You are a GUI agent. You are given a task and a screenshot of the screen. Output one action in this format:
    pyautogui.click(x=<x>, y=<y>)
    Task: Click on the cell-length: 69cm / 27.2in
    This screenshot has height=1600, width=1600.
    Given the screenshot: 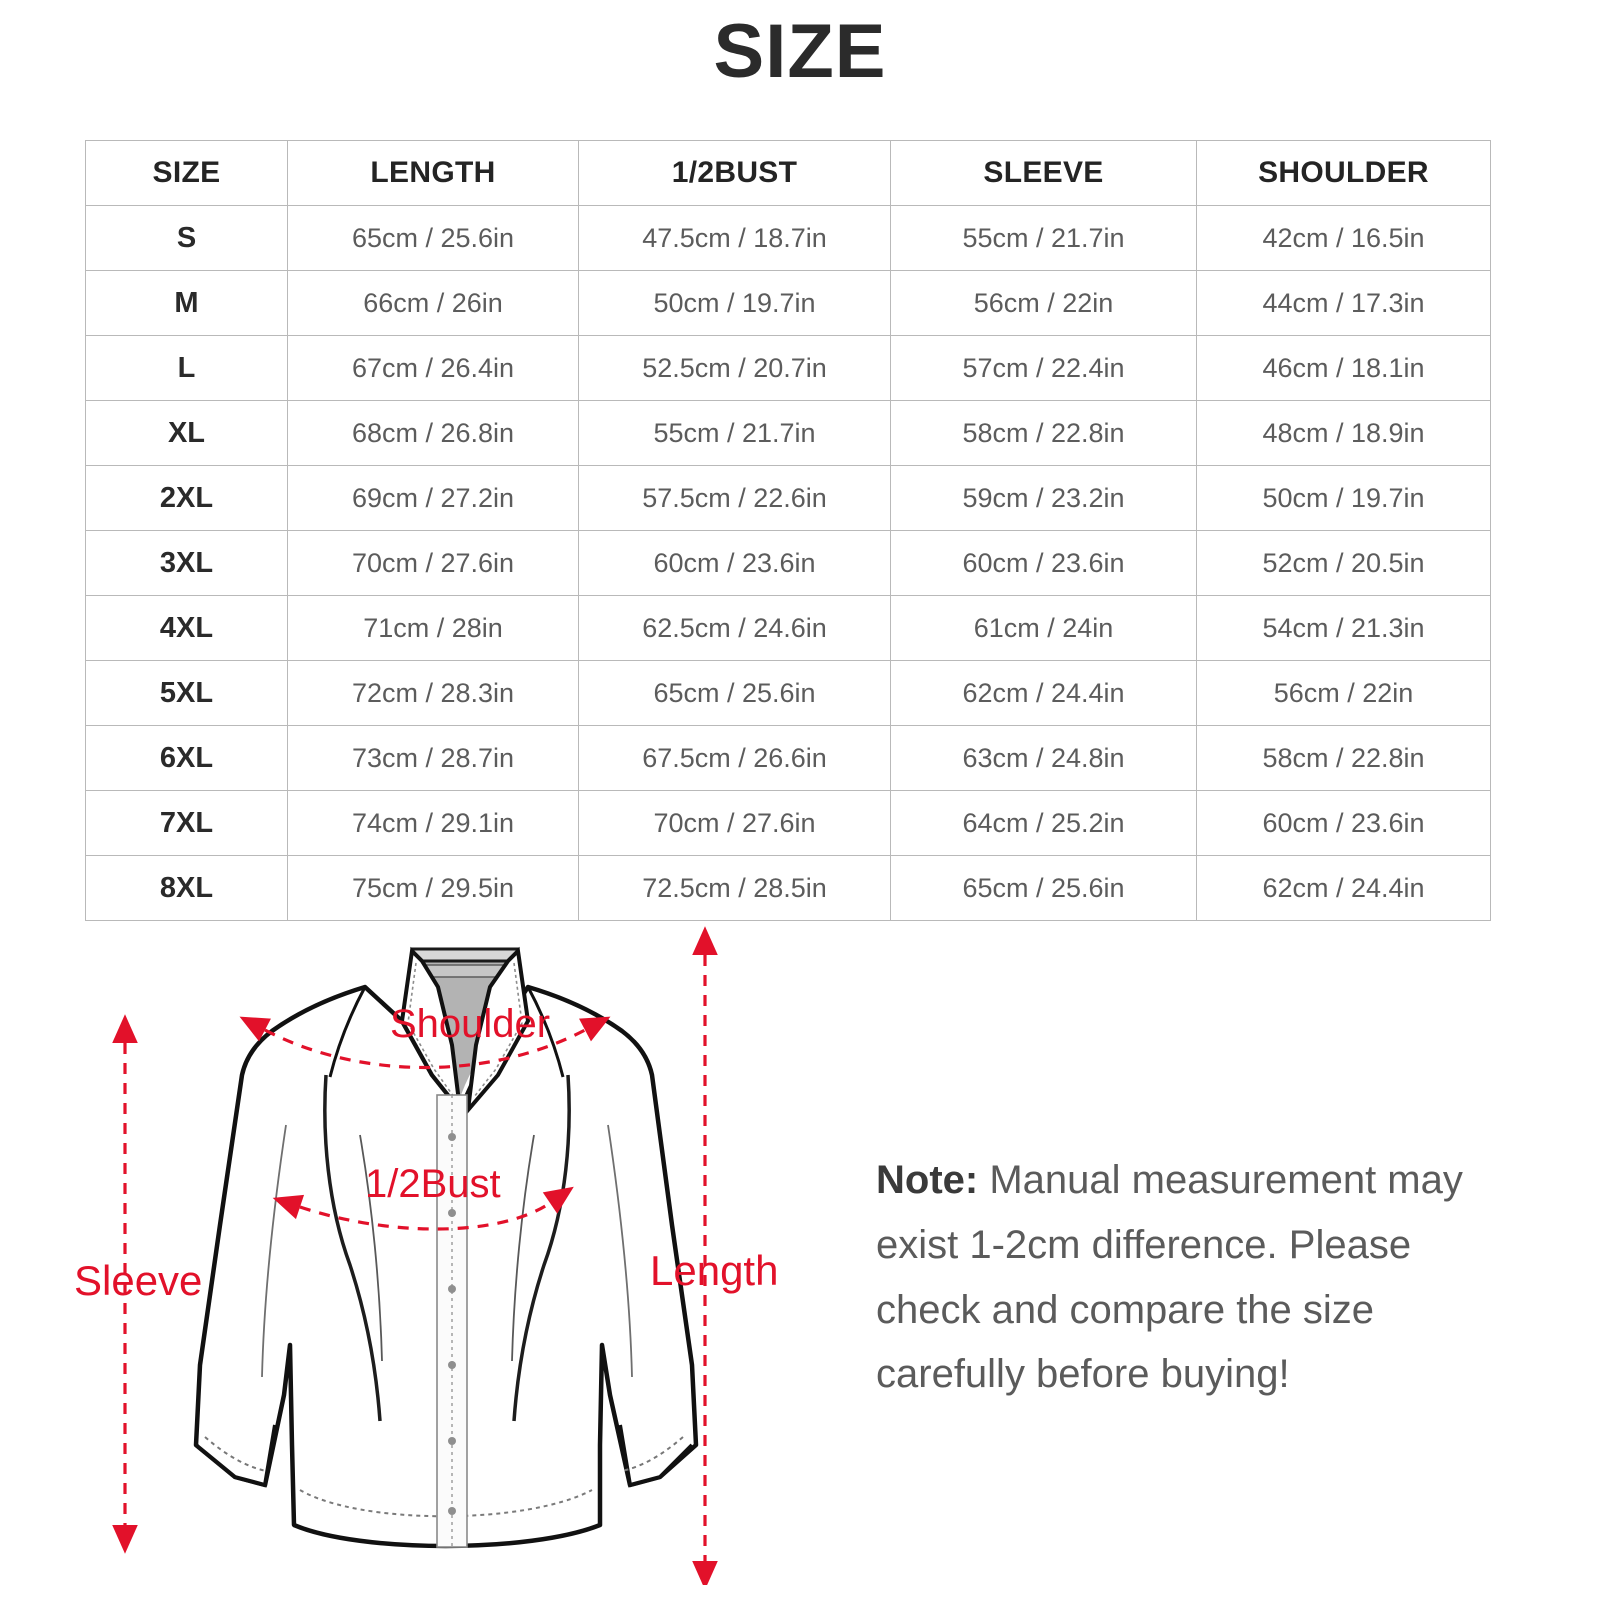 What is the action you would take?
    pyautogui.click(x=433, y=498)
    